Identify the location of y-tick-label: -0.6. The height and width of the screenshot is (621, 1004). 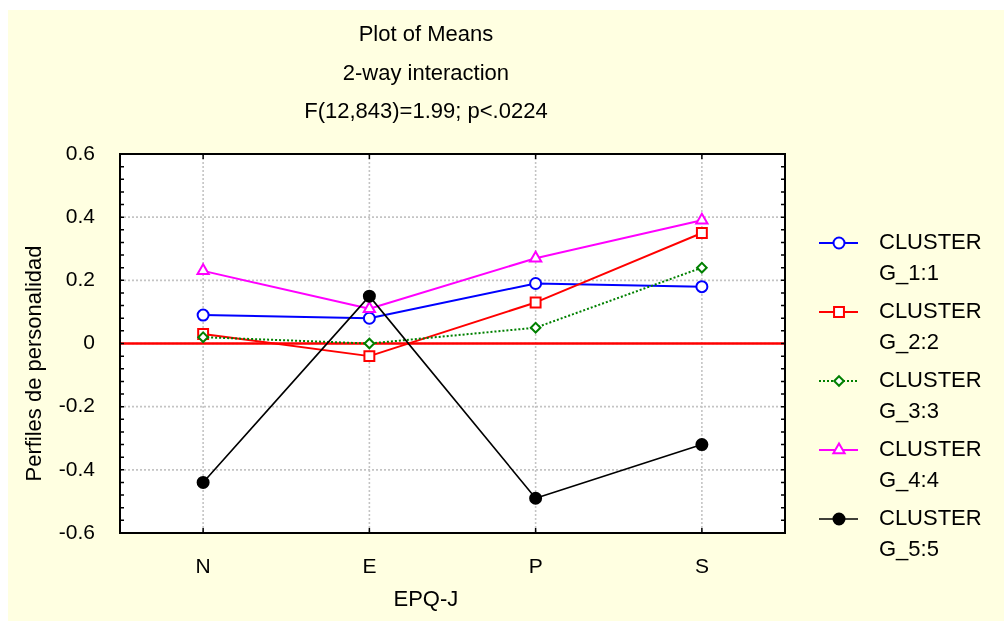
(76, 531).